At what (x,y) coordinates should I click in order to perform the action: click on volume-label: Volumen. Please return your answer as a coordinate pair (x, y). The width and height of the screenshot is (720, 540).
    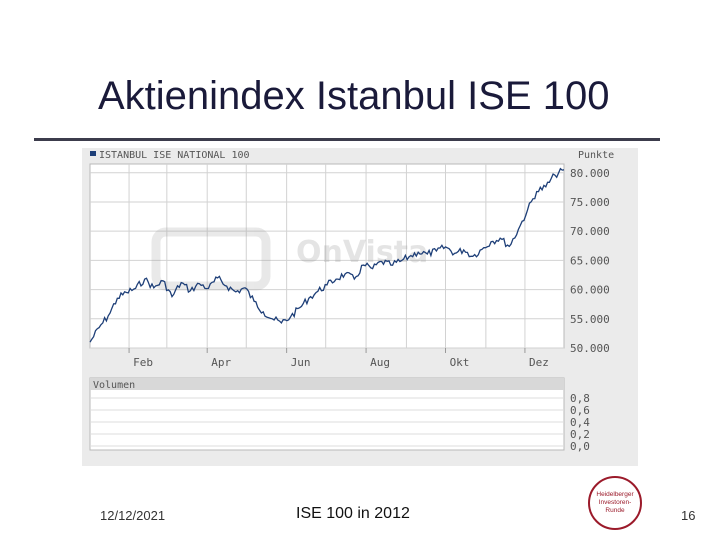
    Looking at the image, I should click on (114, 385).